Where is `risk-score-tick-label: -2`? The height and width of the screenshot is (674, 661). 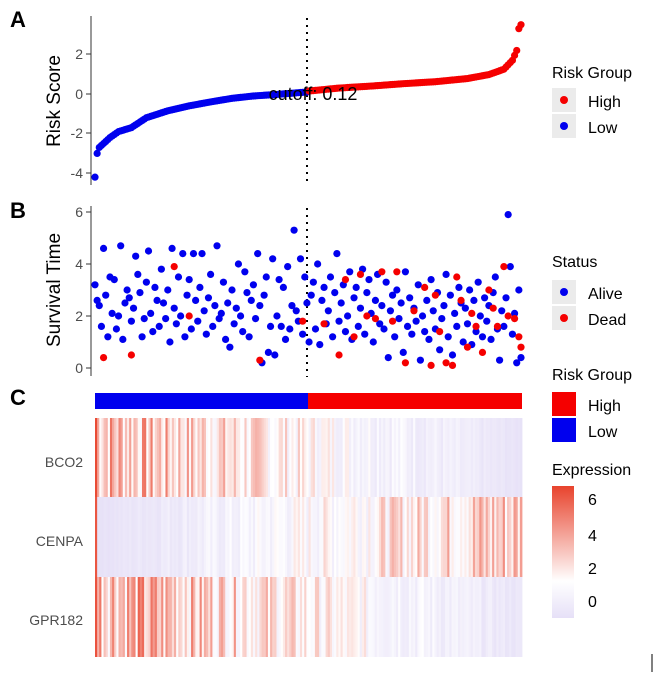 risk-score-tick-label: -2 is located at coordinates (77, 133).